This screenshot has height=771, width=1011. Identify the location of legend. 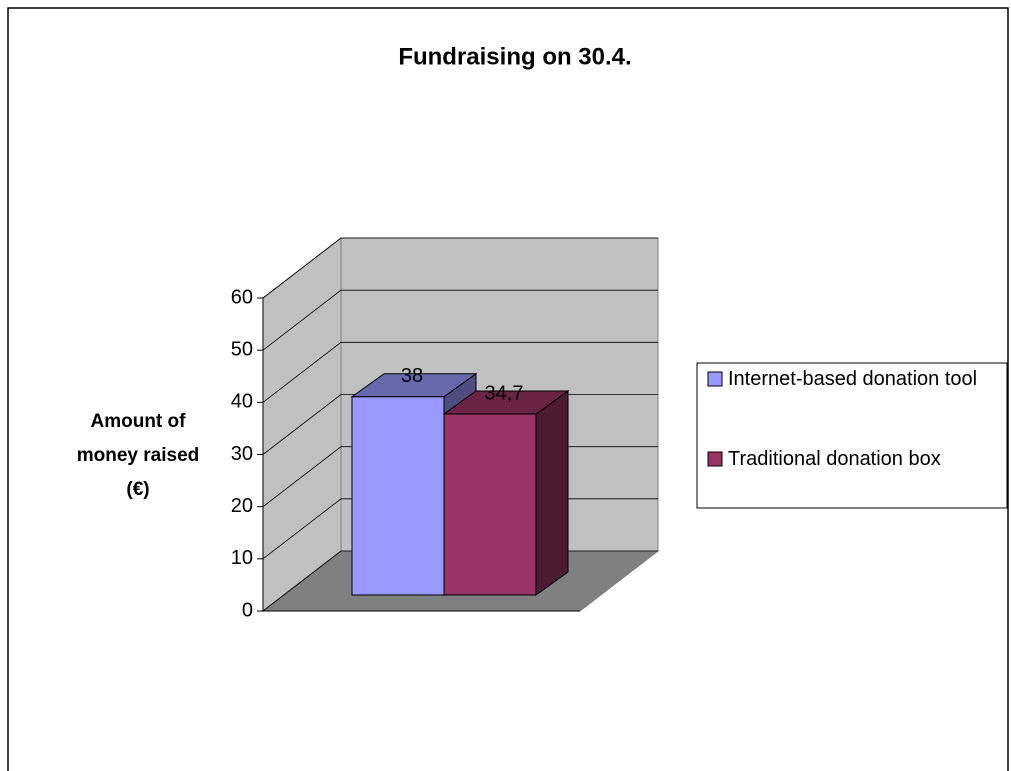
(852, 435).